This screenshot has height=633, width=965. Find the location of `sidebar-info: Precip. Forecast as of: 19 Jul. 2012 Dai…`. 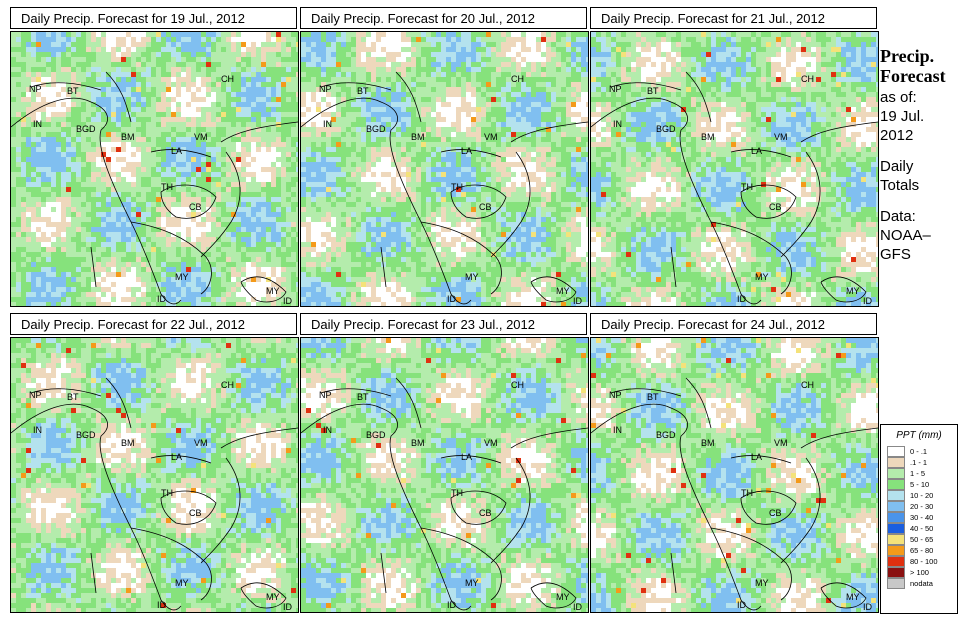

sidebar-info: Precip. Forecast as of: 19 Jul. 2012 Dai… is located at coordinates (922, 155).